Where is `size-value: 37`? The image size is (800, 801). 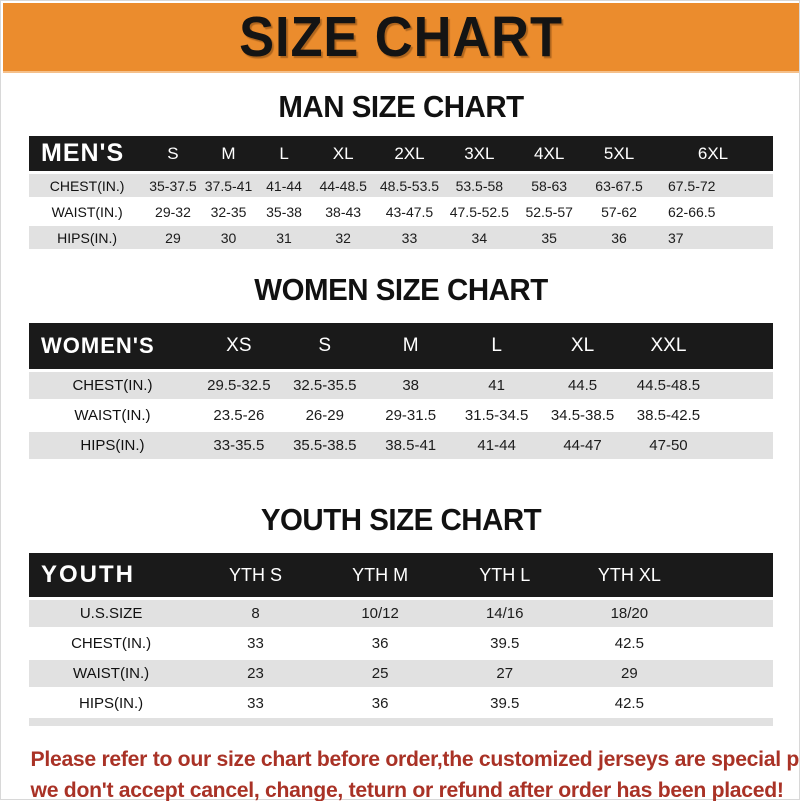 size-value: 37 is located at coordinates (713, 237).